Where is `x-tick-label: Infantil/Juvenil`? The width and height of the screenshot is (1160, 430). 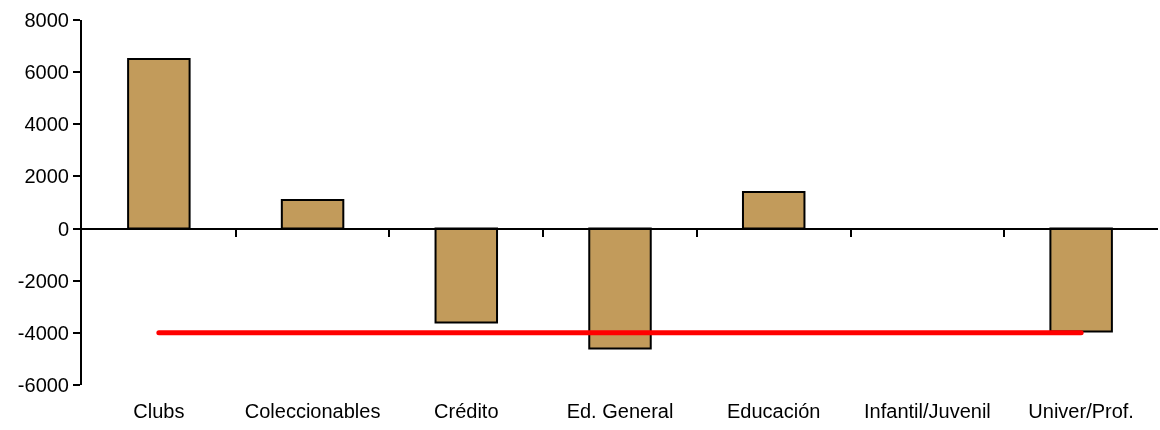
x-tick-label: Infantil/Juvenil is located at coordinates (927, 411).